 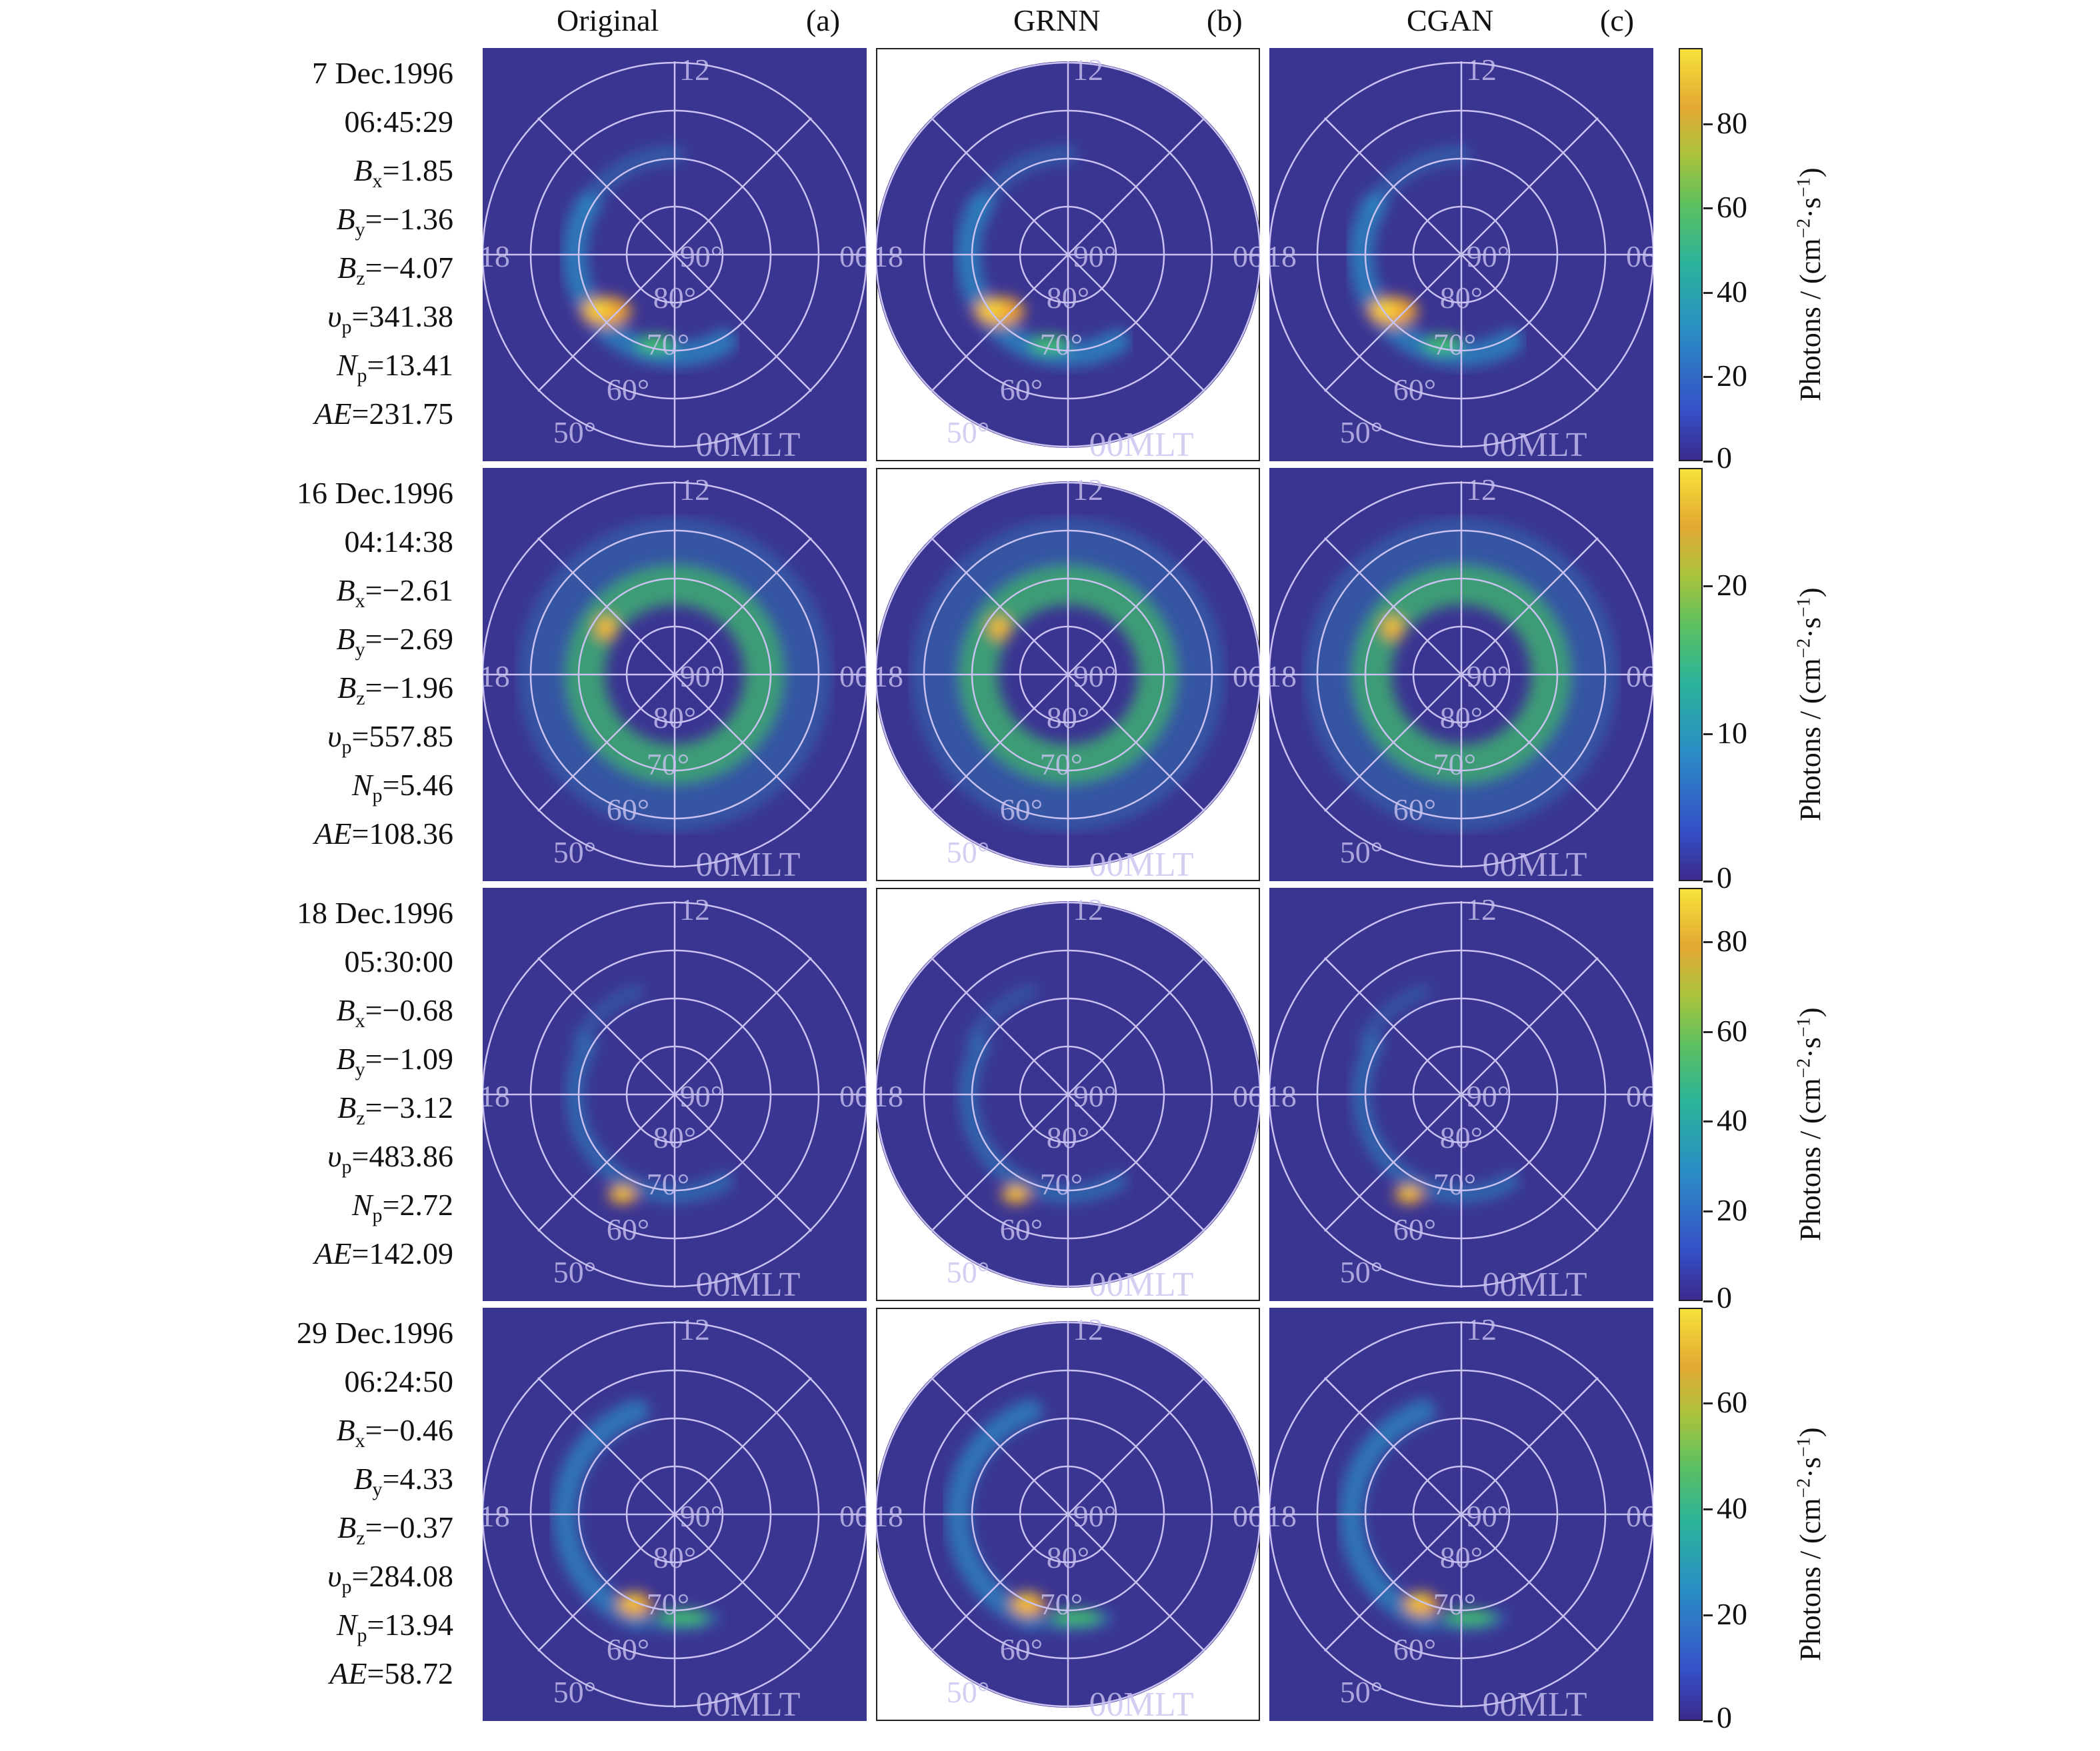 I want to click on param-bx: Bx=1.85, so click(x=403, y=176).